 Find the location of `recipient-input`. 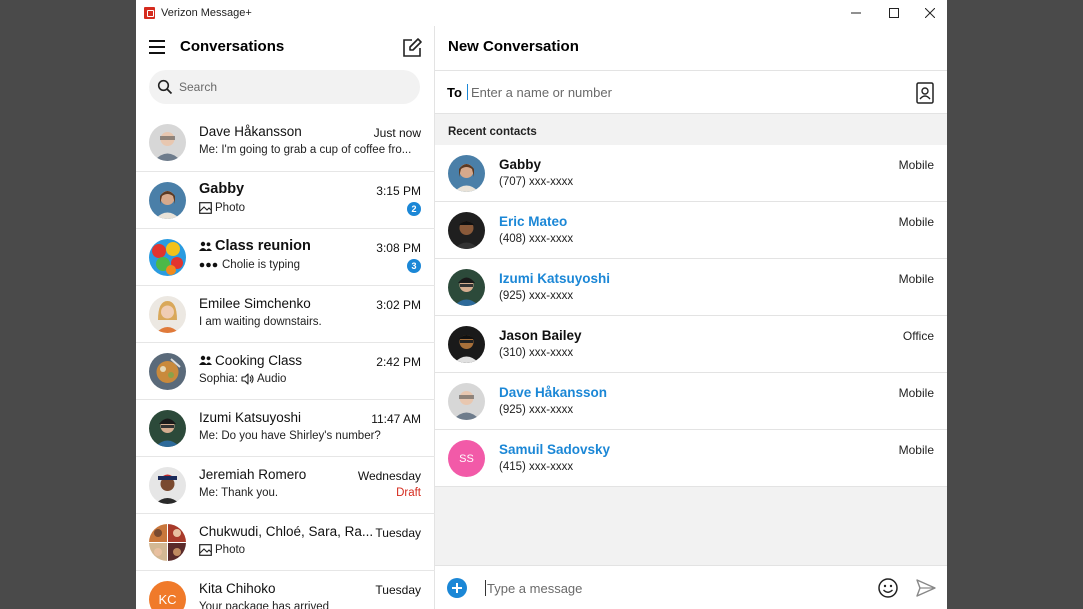

recipient-input is located at coordinates (661, 92).